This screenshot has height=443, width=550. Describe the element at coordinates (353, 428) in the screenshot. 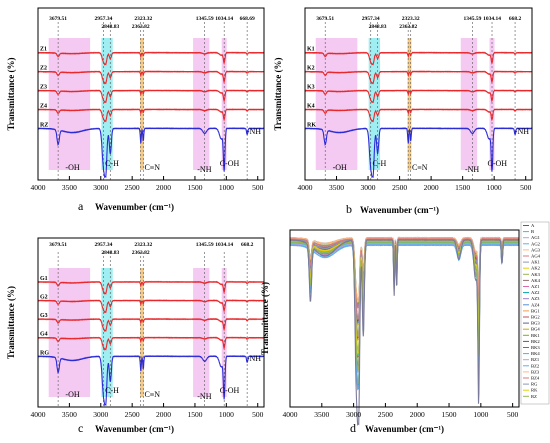

I see `panel-letter: d` at that location.